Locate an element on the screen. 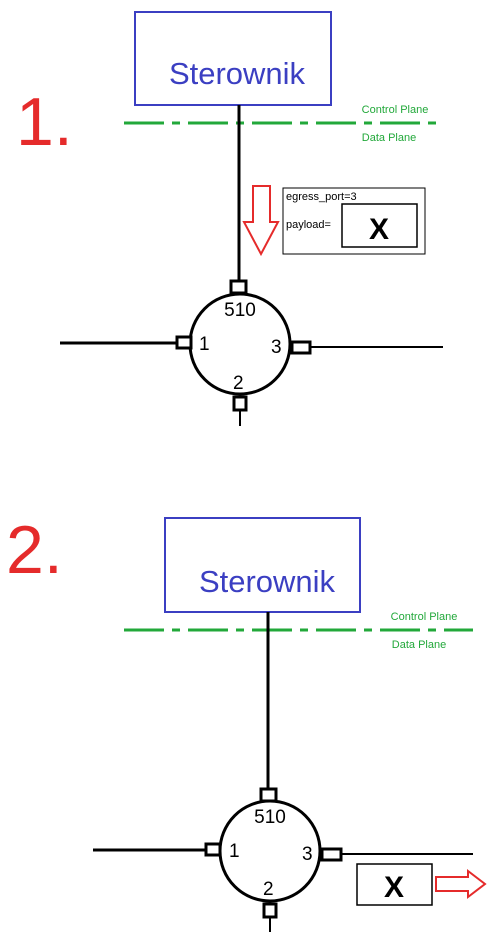  payload-field: payload= is located at coordinates (308, 225).